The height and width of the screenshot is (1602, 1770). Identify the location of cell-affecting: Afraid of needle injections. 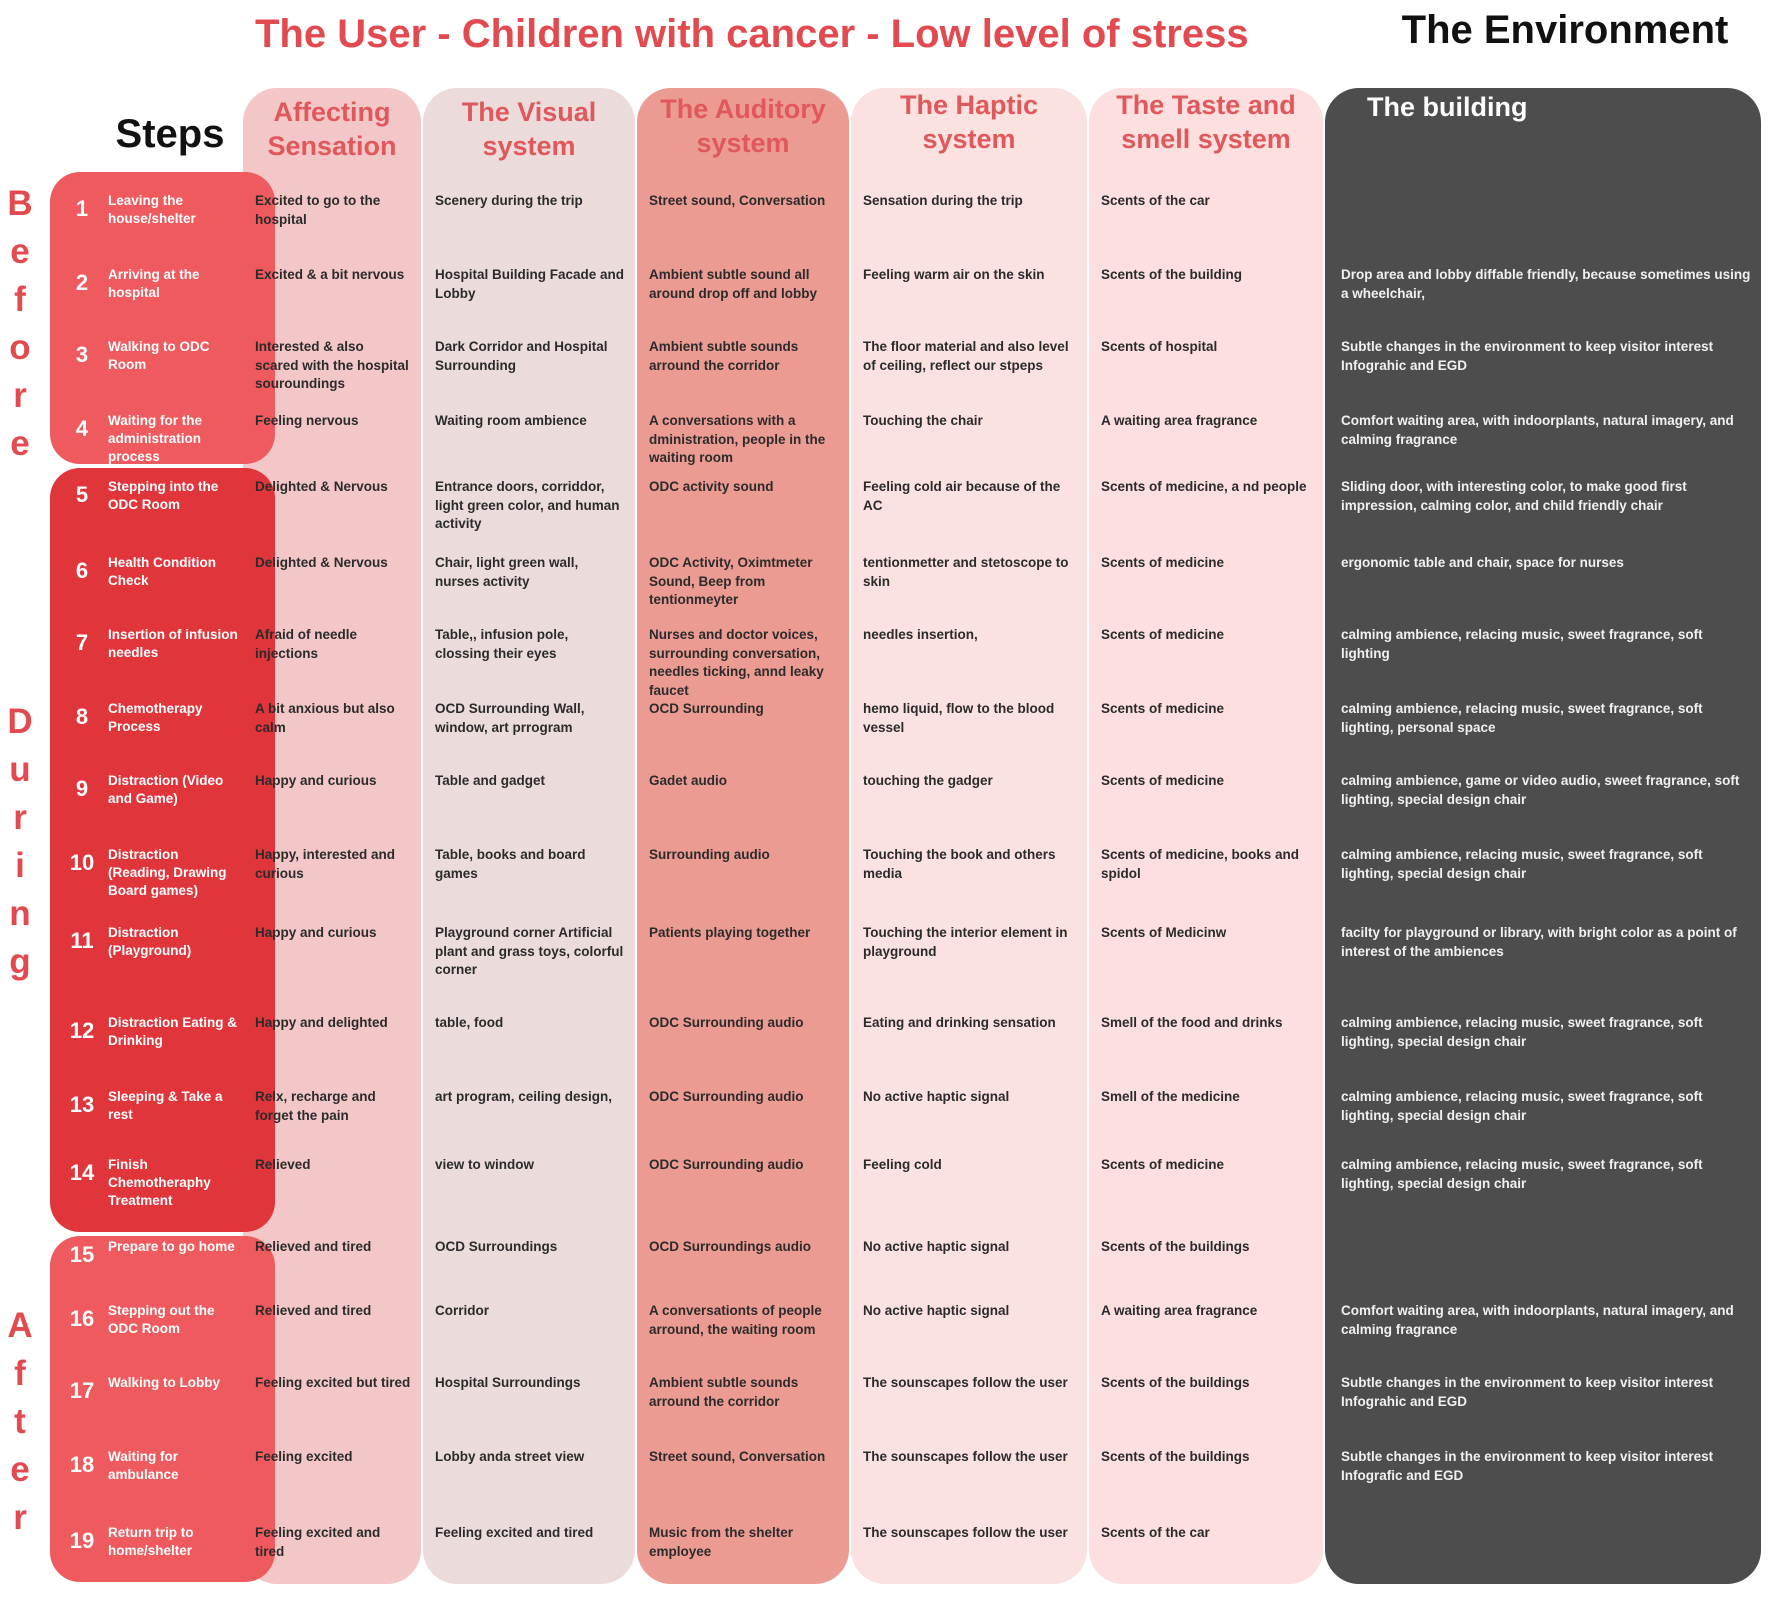
(306, 644).